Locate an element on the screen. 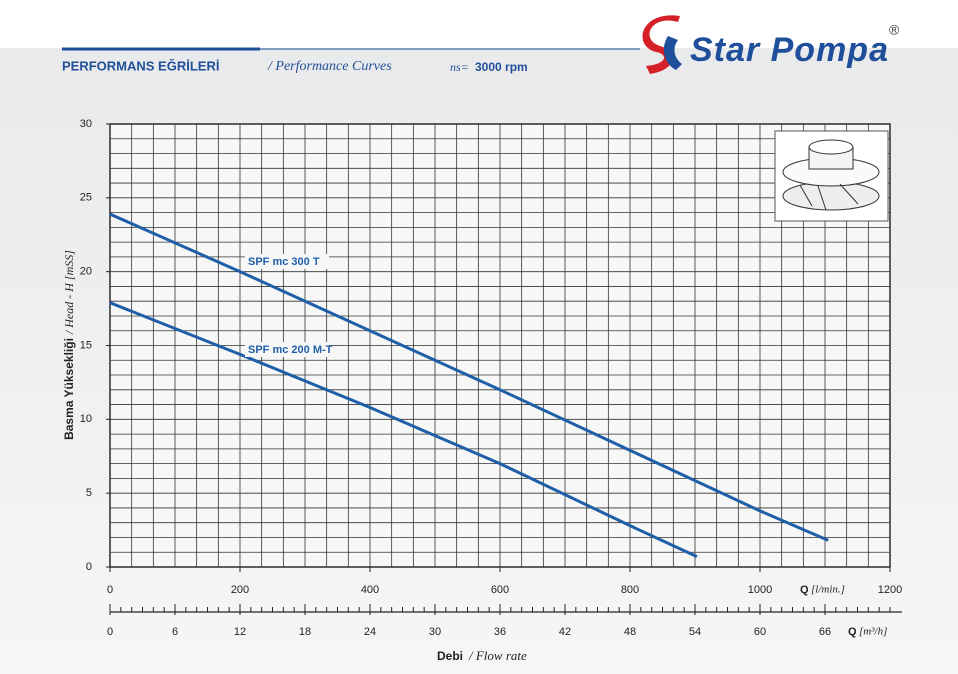 This screenshot has width=958, height=674. x-tick-label: 800 is located at coordinates (630, 590).